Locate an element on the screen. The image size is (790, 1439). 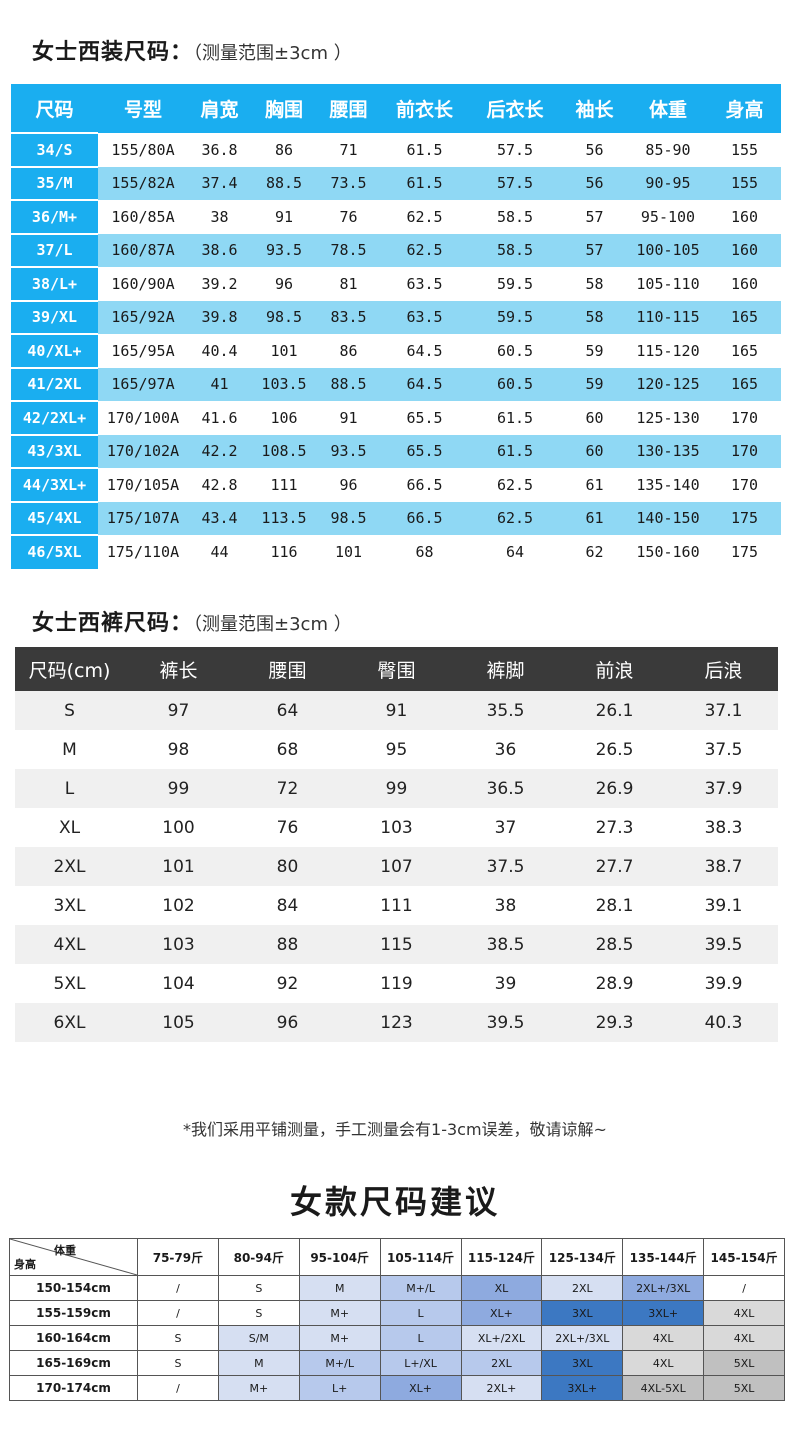
jacket-value-cell: 150-160 is located at coordinates (668, 552).